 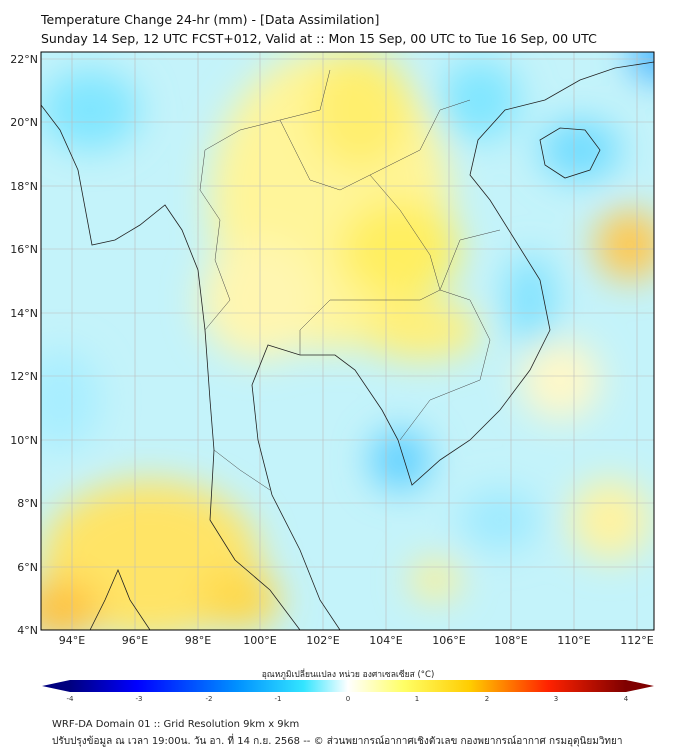 I want to click on colorbar-max-arrow, so click(x=640, y=686).